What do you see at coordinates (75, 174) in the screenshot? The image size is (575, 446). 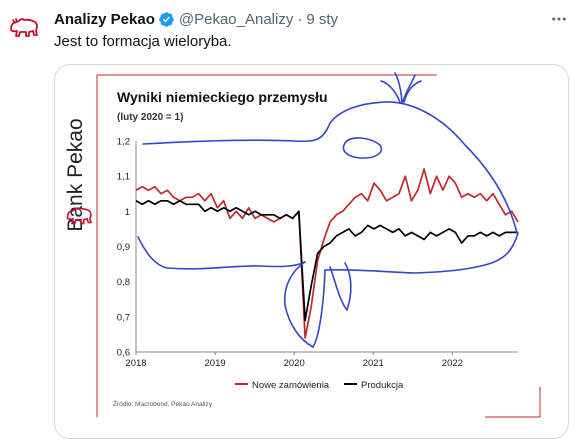 I see `brand-text: Bank Pekao` at bounding box center [75, 174].